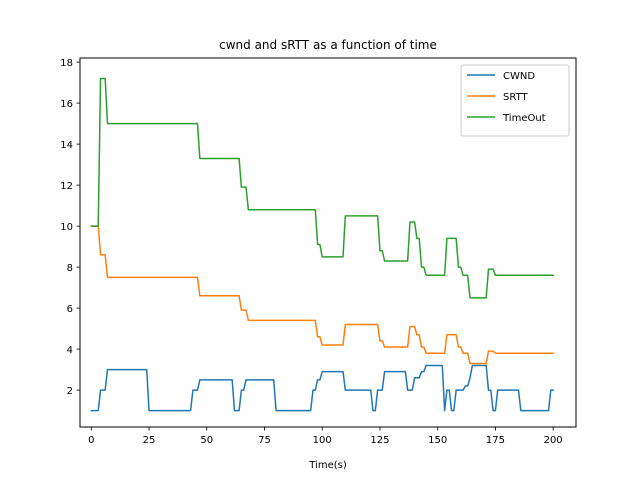 This screenshot has width=640, height=480. I want to click on series-line-cwnd, so click(322, 388).